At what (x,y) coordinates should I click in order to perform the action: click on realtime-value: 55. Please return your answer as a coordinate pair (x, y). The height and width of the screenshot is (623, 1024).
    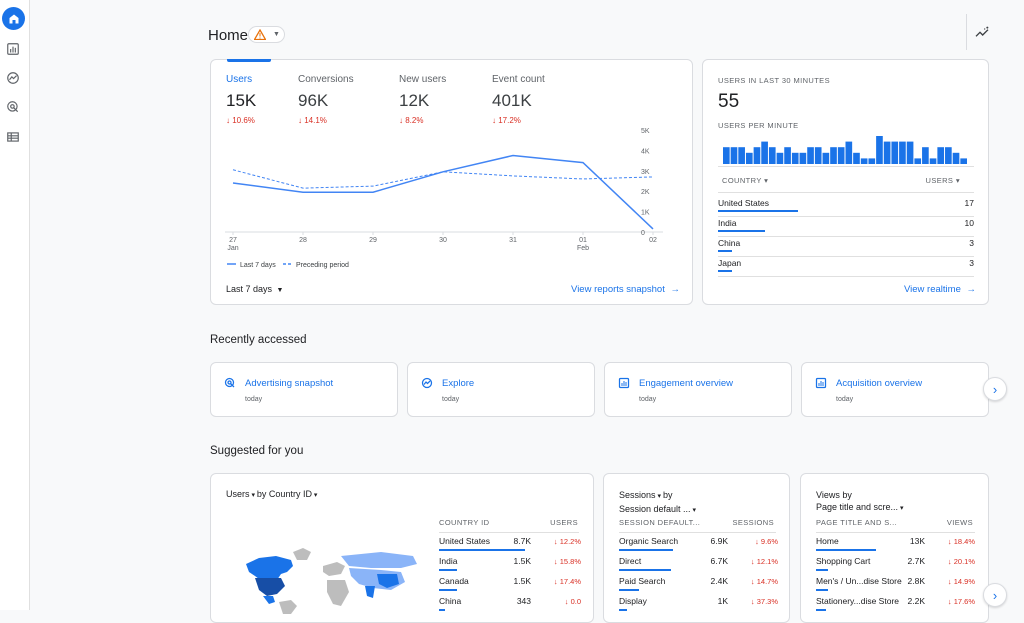
    Looking at the image, I should click on (729, 101).